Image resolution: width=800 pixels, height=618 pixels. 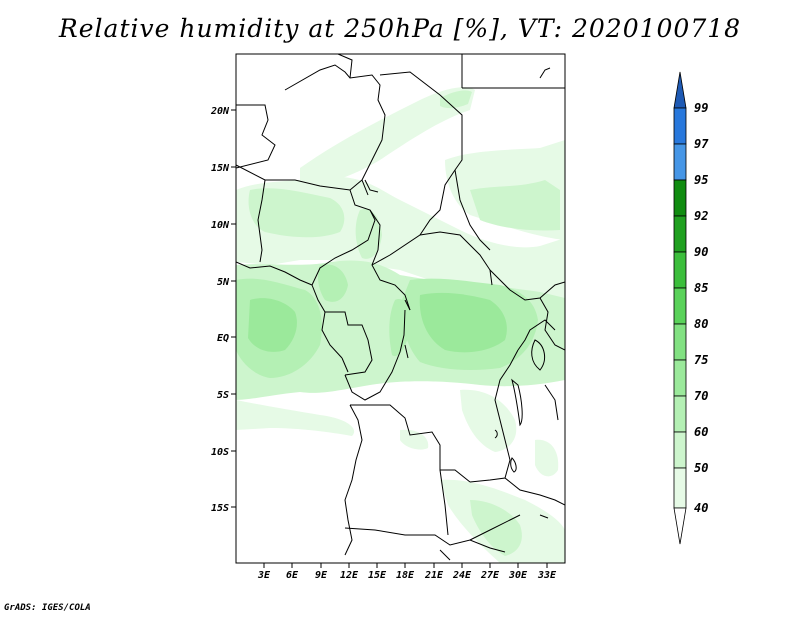 What do you see at coordinates (292, 575) in the screenshot?
I see `lon-label: 6E` at bounding box center [292, 575].